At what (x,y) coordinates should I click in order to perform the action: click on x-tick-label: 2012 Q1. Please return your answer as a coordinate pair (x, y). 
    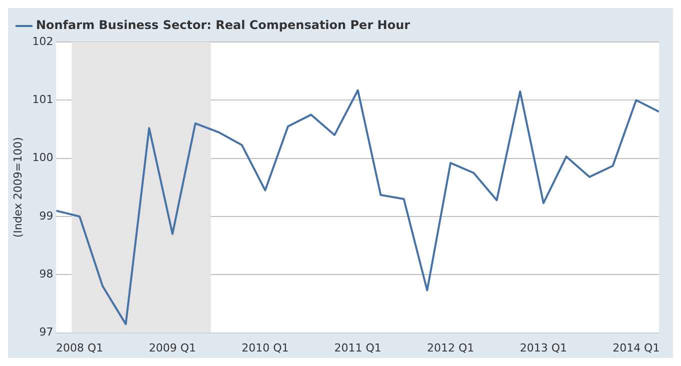
    Looking at the image, I should click on (450, 347).